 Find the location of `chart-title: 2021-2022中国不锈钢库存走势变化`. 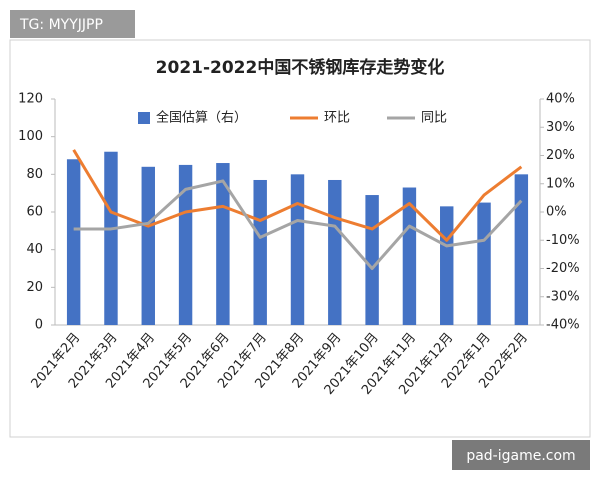

chart-title: 2021-2022中国不锈钢库存走势变化 is located at coordinates (300, 67).